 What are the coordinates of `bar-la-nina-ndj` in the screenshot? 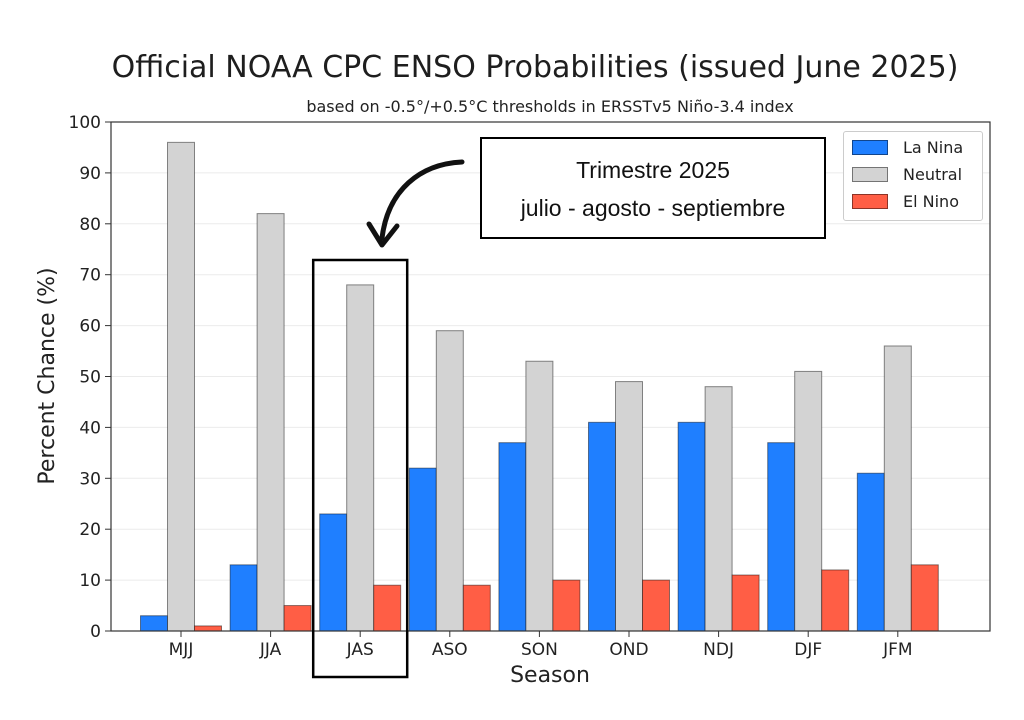 It's located at (691, 526).